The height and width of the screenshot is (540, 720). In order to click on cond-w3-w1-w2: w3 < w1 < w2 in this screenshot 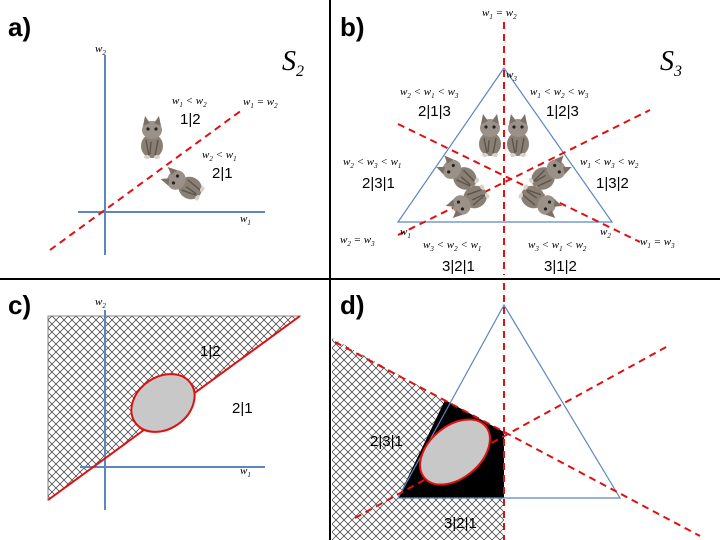, I will do `click(557, 246)`.